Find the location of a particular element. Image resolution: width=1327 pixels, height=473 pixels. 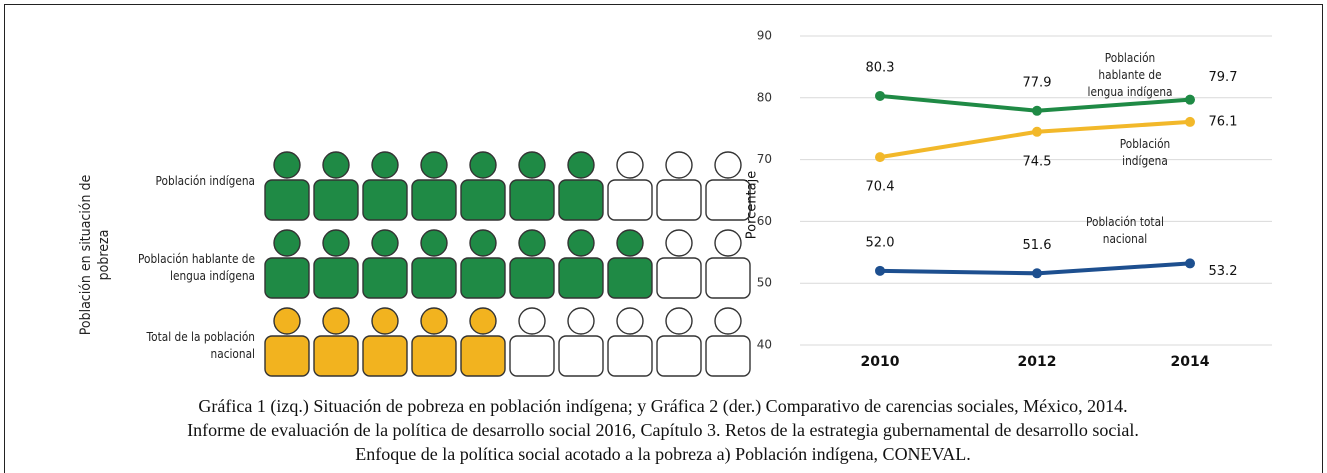

x-tick-label: 2010 is located at coordinates (880, 362).